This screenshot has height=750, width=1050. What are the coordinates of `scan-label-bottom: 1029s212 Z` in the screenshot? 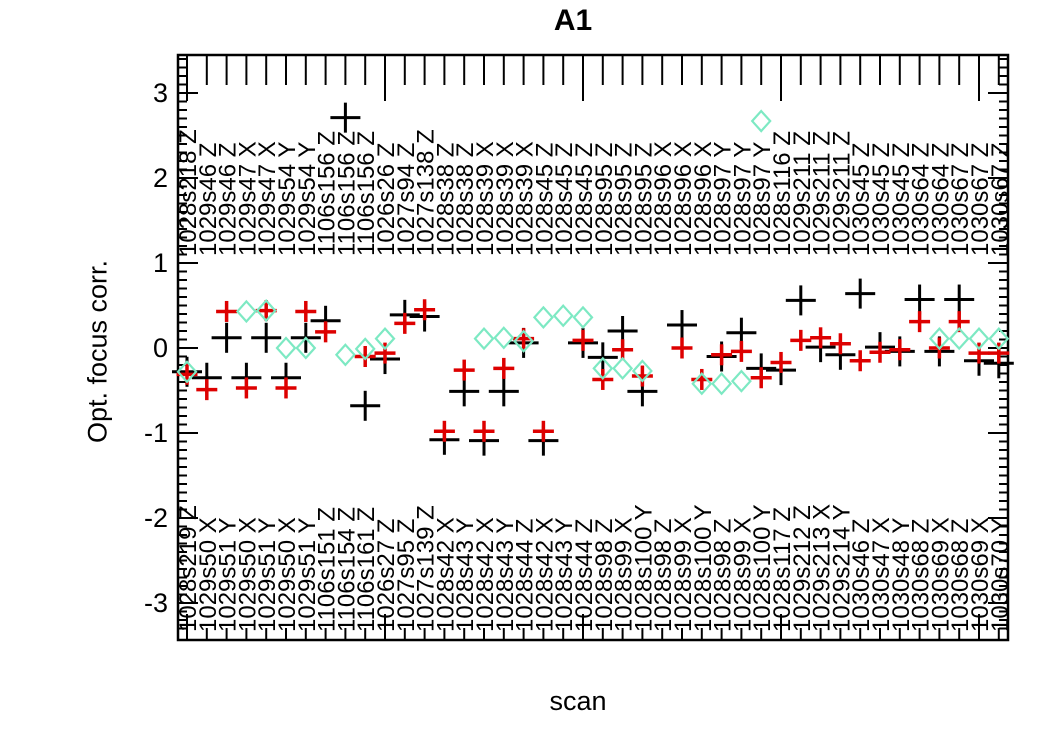 It's located at (802, 568).